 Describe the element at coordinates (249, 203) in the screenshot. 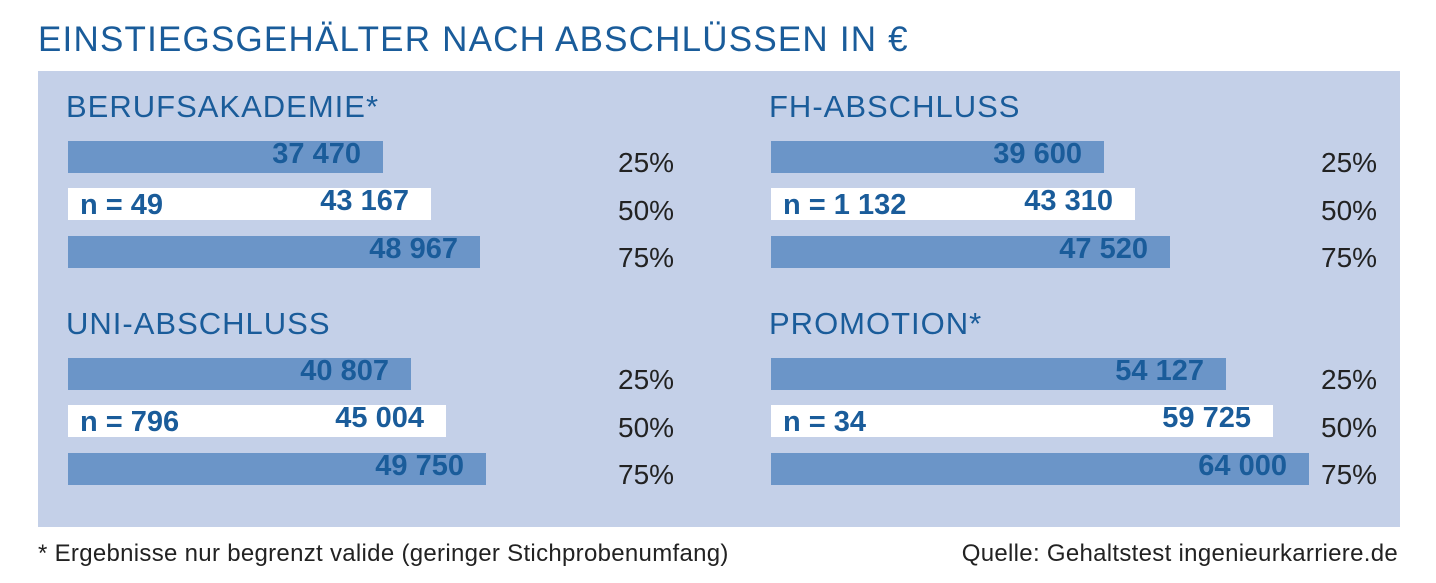

I see `bar-50-berufsakademie: 43 167 n = 49` at that location.